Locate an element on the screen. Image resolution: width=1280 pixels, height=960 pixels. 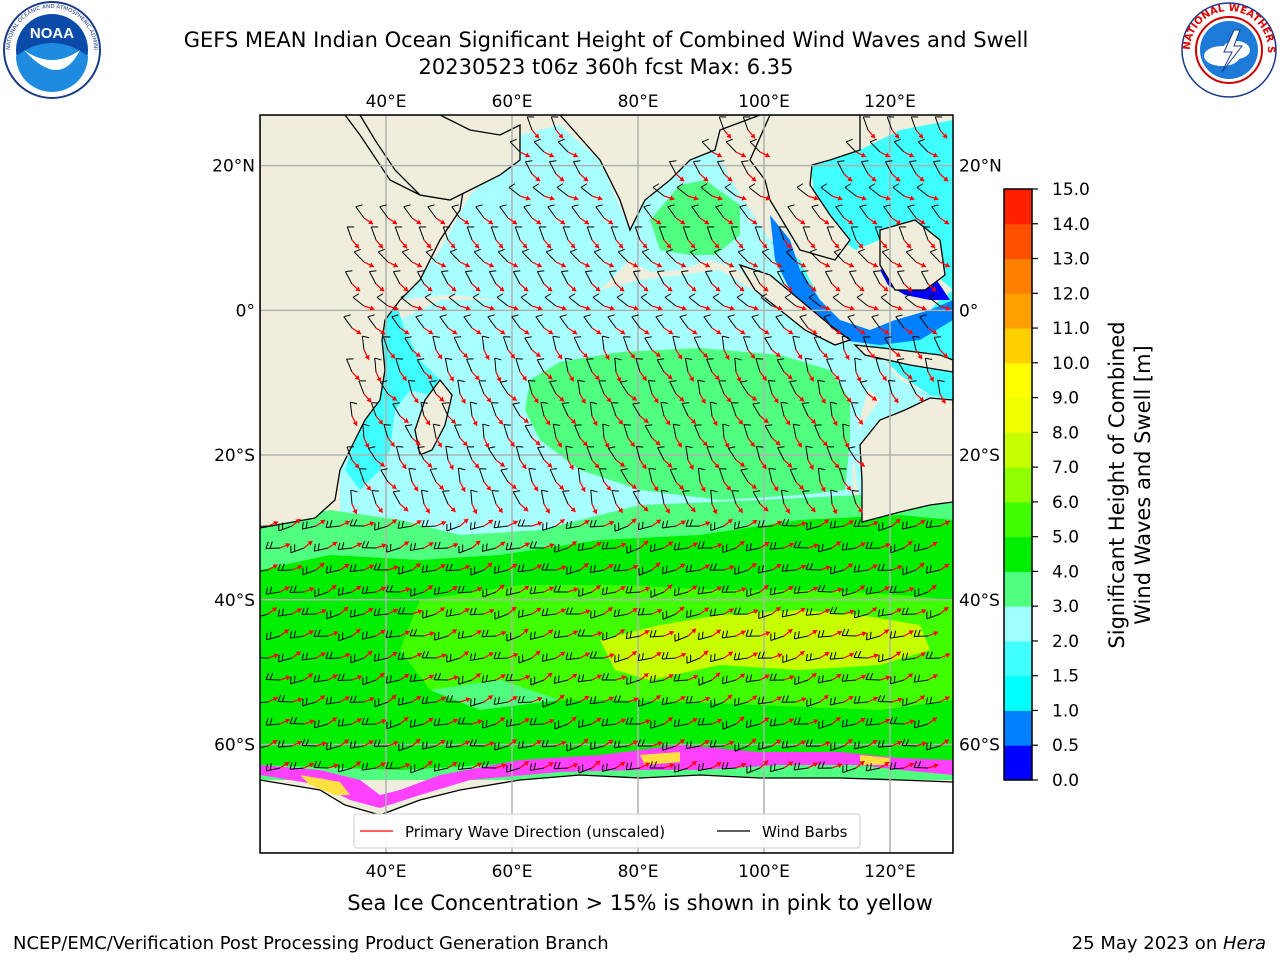
legend-barb-label: Wind Barbs is located at coordinates (805, 832).